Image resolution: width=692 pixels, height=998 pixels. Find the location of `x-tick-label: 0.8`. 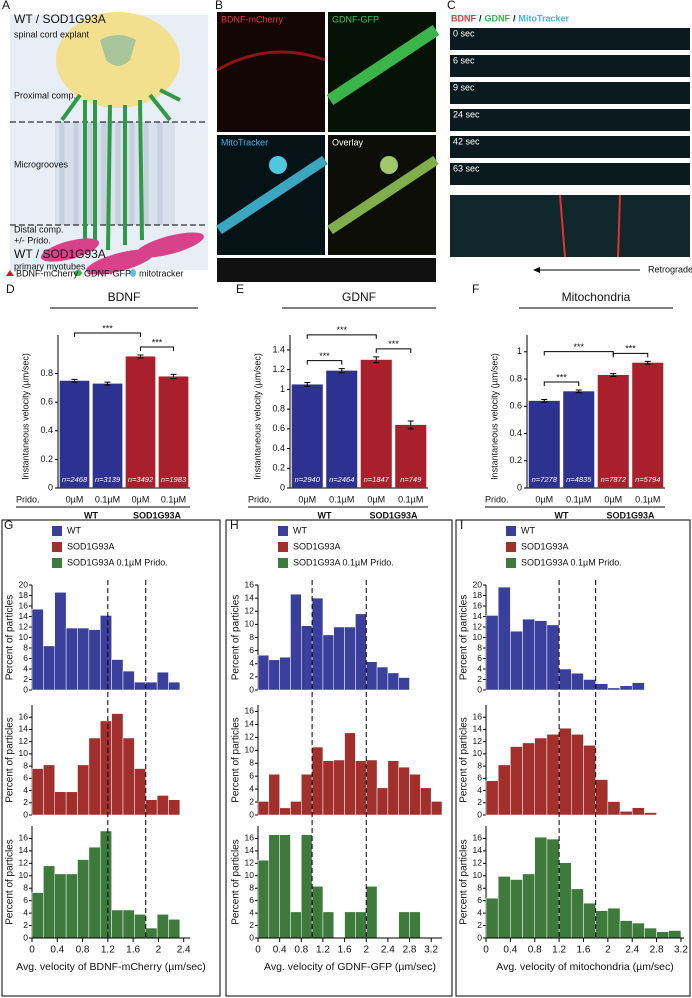

x-tick-label: 0.8 is located at coordinates (535, 950).